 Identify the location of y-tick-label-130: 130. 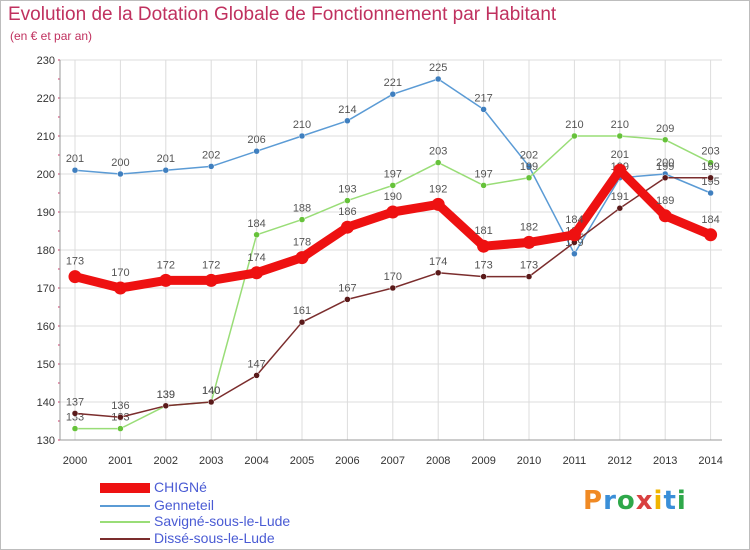
(46, 441).